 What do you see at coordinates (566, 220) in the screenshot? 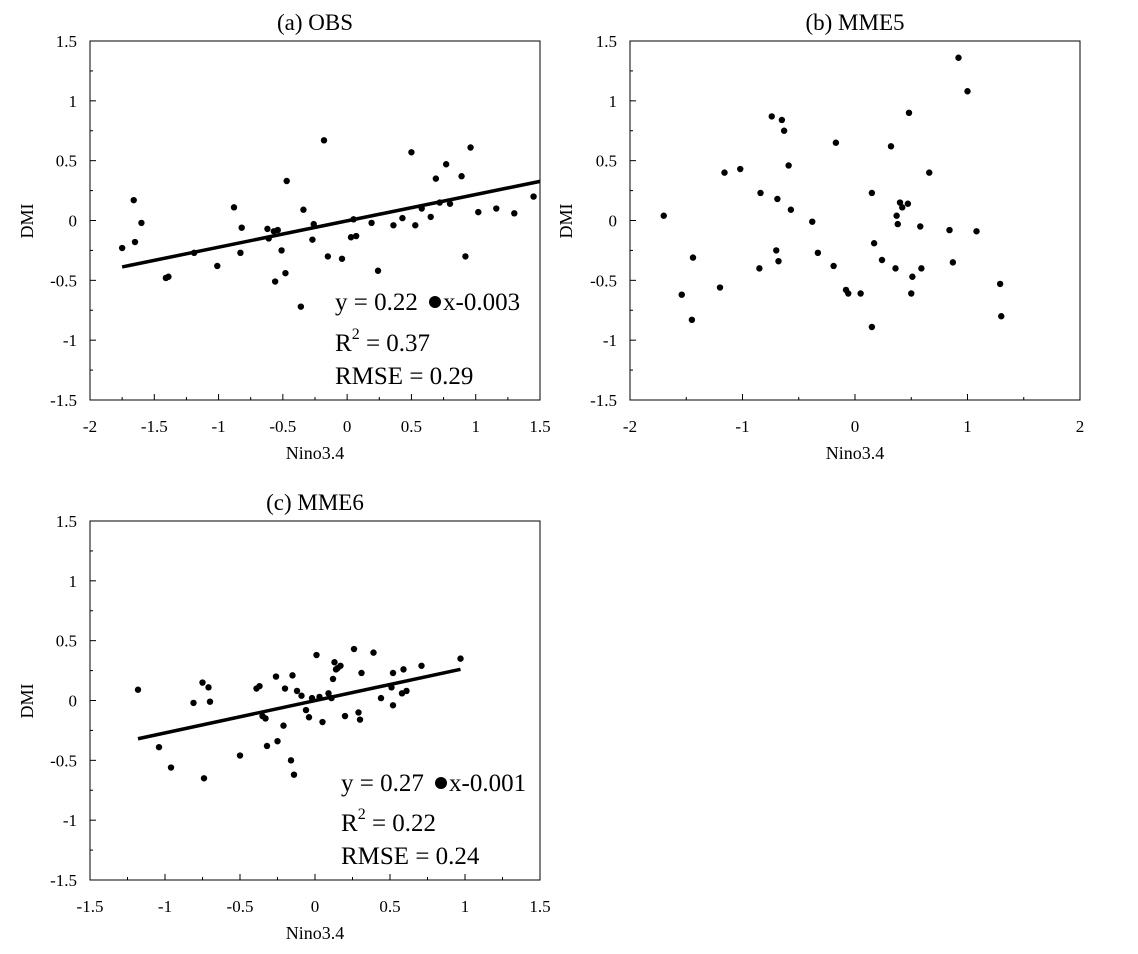
I see `panel-b-ylabel: DMI` at bounding box center [566, 220].